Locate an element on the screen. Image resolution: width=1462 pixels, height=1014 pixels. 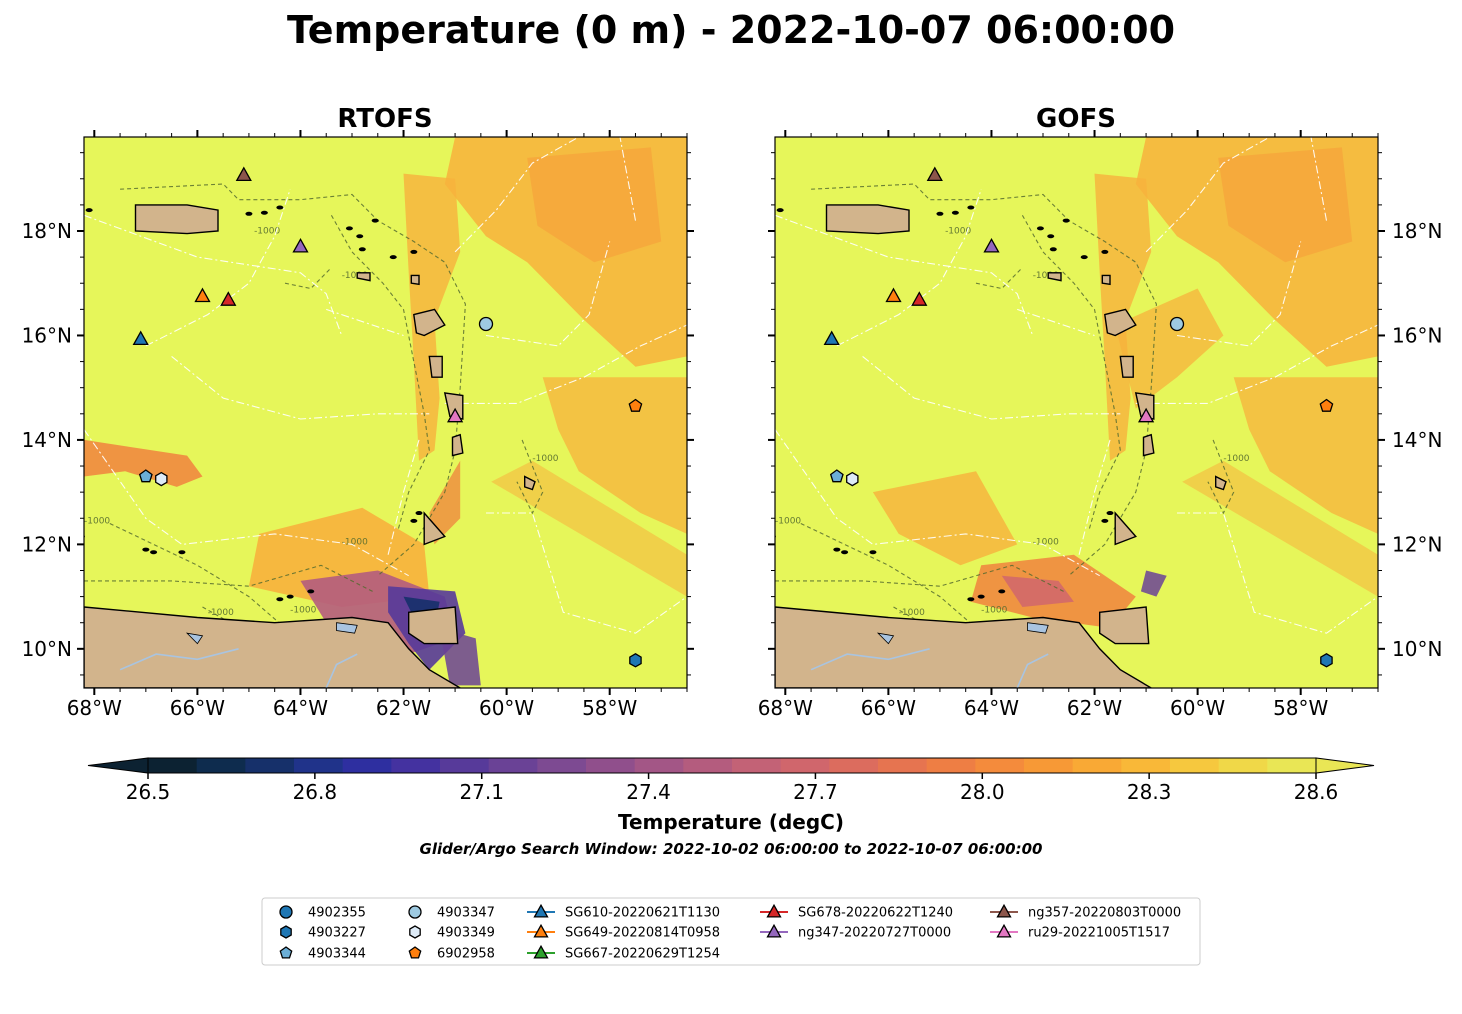
legend-marker-SG610-20220621T1130 is located at coordinates (541, 910).